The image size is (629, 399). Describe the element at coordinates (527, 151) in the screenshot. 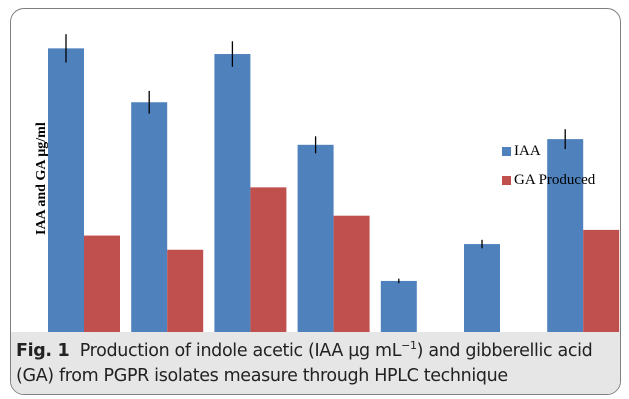

I see `legend-label-iaa: IAA` at that location.